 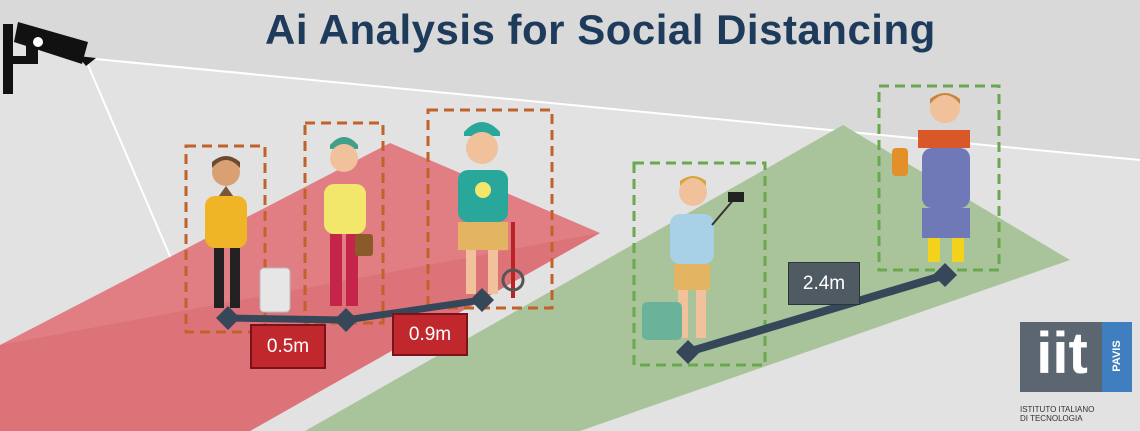 I want to click on iit-caption-line-2: DI TECNOLOGIA, so click(x=1051, y=418).